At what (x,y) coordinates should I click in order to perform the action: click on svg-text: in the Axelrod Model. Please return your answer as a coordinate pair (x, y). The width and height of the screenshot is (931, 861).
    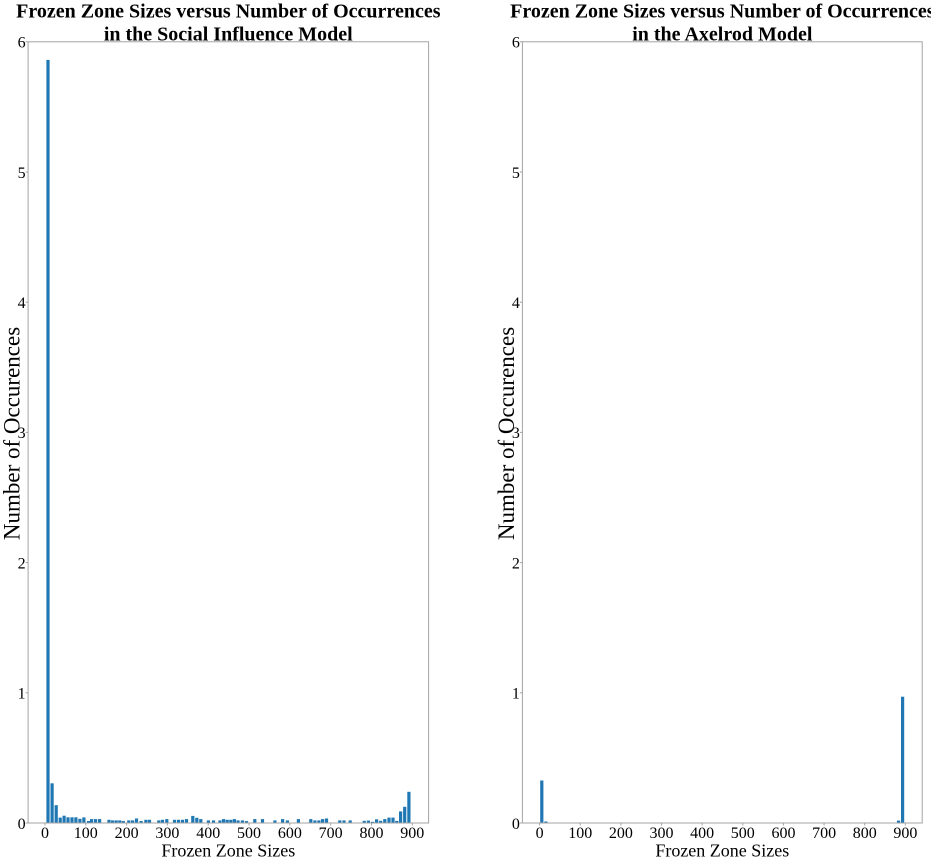
    Looking at the image, I should click on (722, 34).